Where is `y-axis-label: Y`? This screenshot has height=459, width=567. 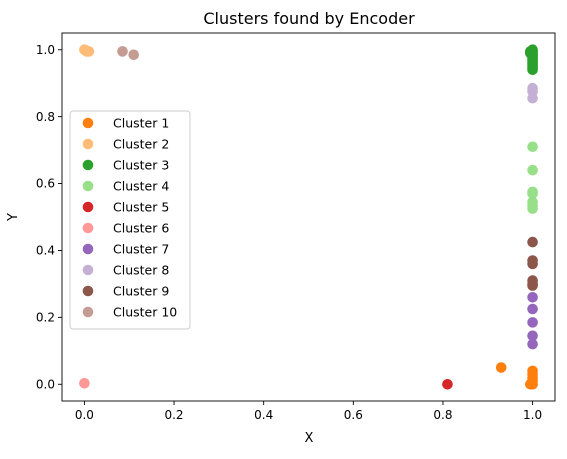
y-axis-label: Y is located at coordinates (13, 217).